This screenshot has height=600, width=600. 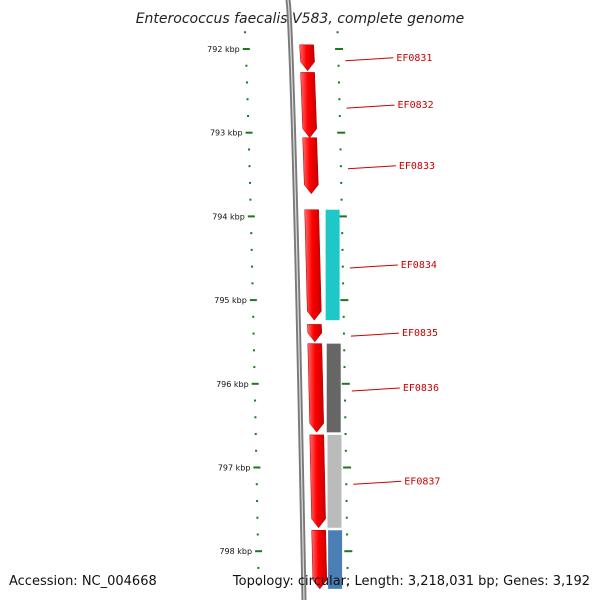 I want to click on scale-tick-label: 794 kbp, so click(x=228, y=216).